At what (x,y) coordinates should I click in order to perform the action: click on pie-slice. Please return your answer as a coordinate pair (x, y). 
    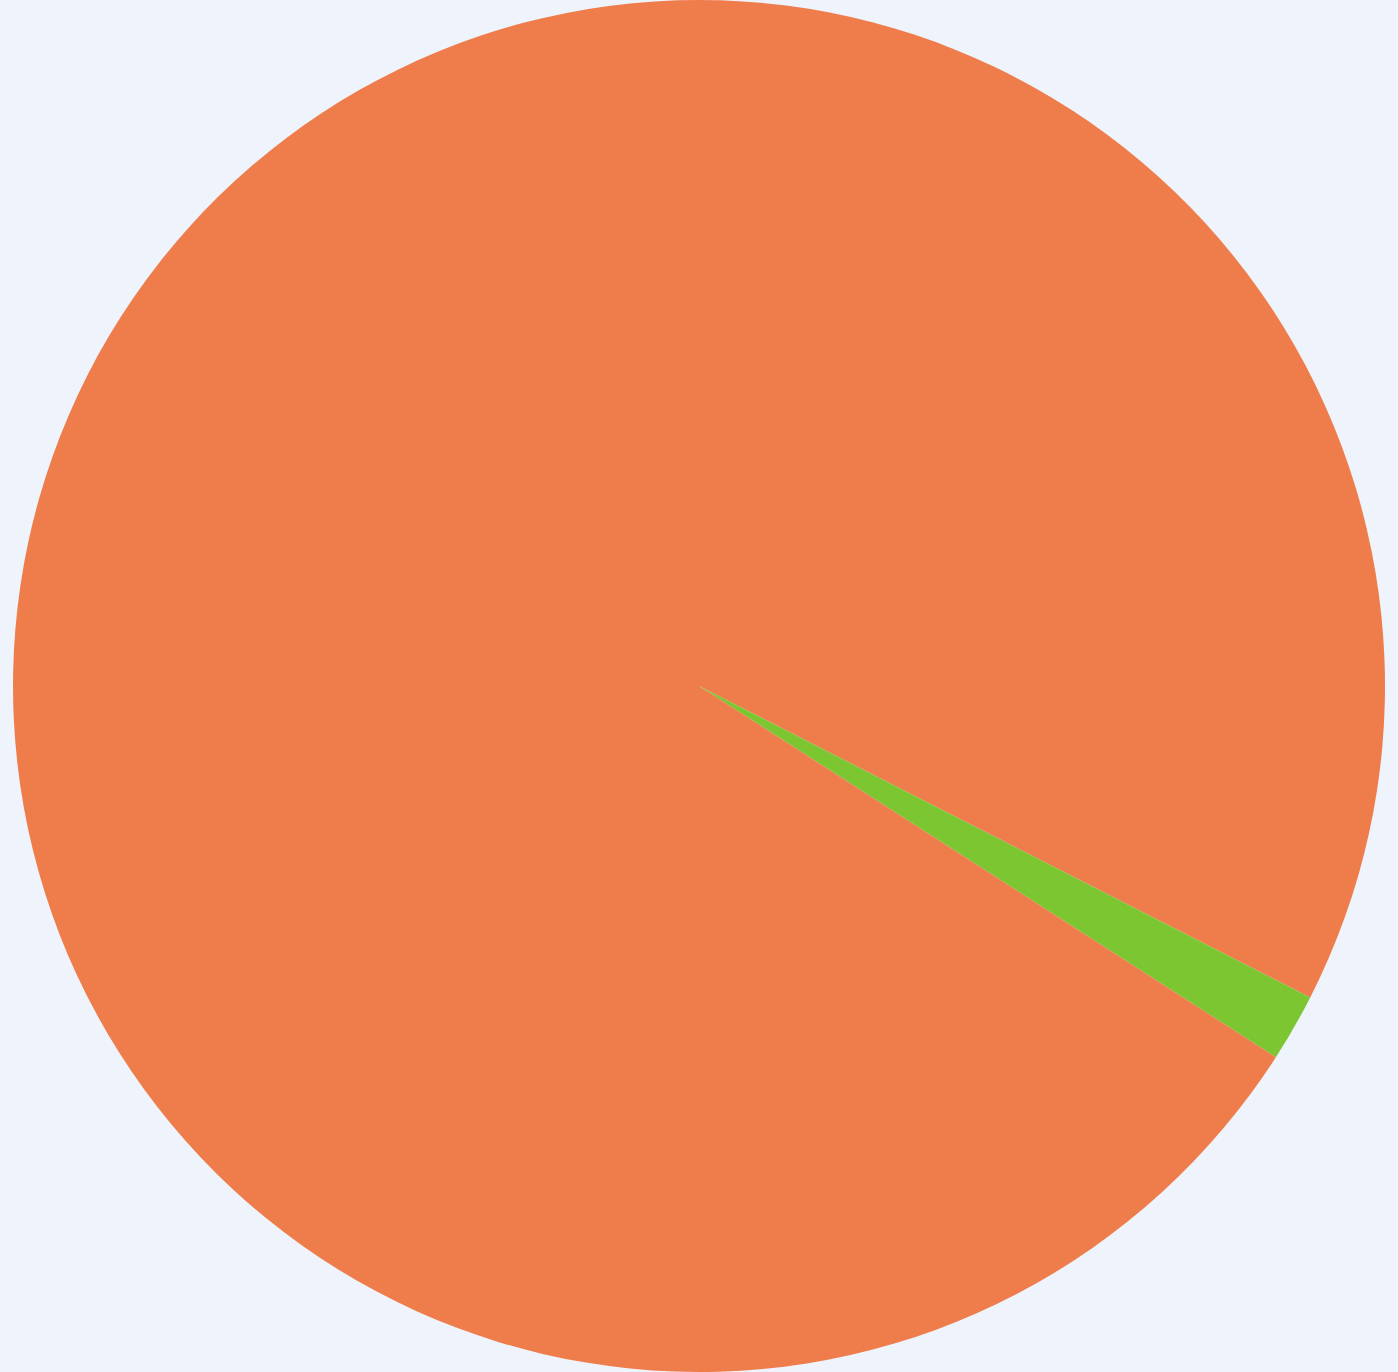
    Looking at the image, I should click on (1005, 872).